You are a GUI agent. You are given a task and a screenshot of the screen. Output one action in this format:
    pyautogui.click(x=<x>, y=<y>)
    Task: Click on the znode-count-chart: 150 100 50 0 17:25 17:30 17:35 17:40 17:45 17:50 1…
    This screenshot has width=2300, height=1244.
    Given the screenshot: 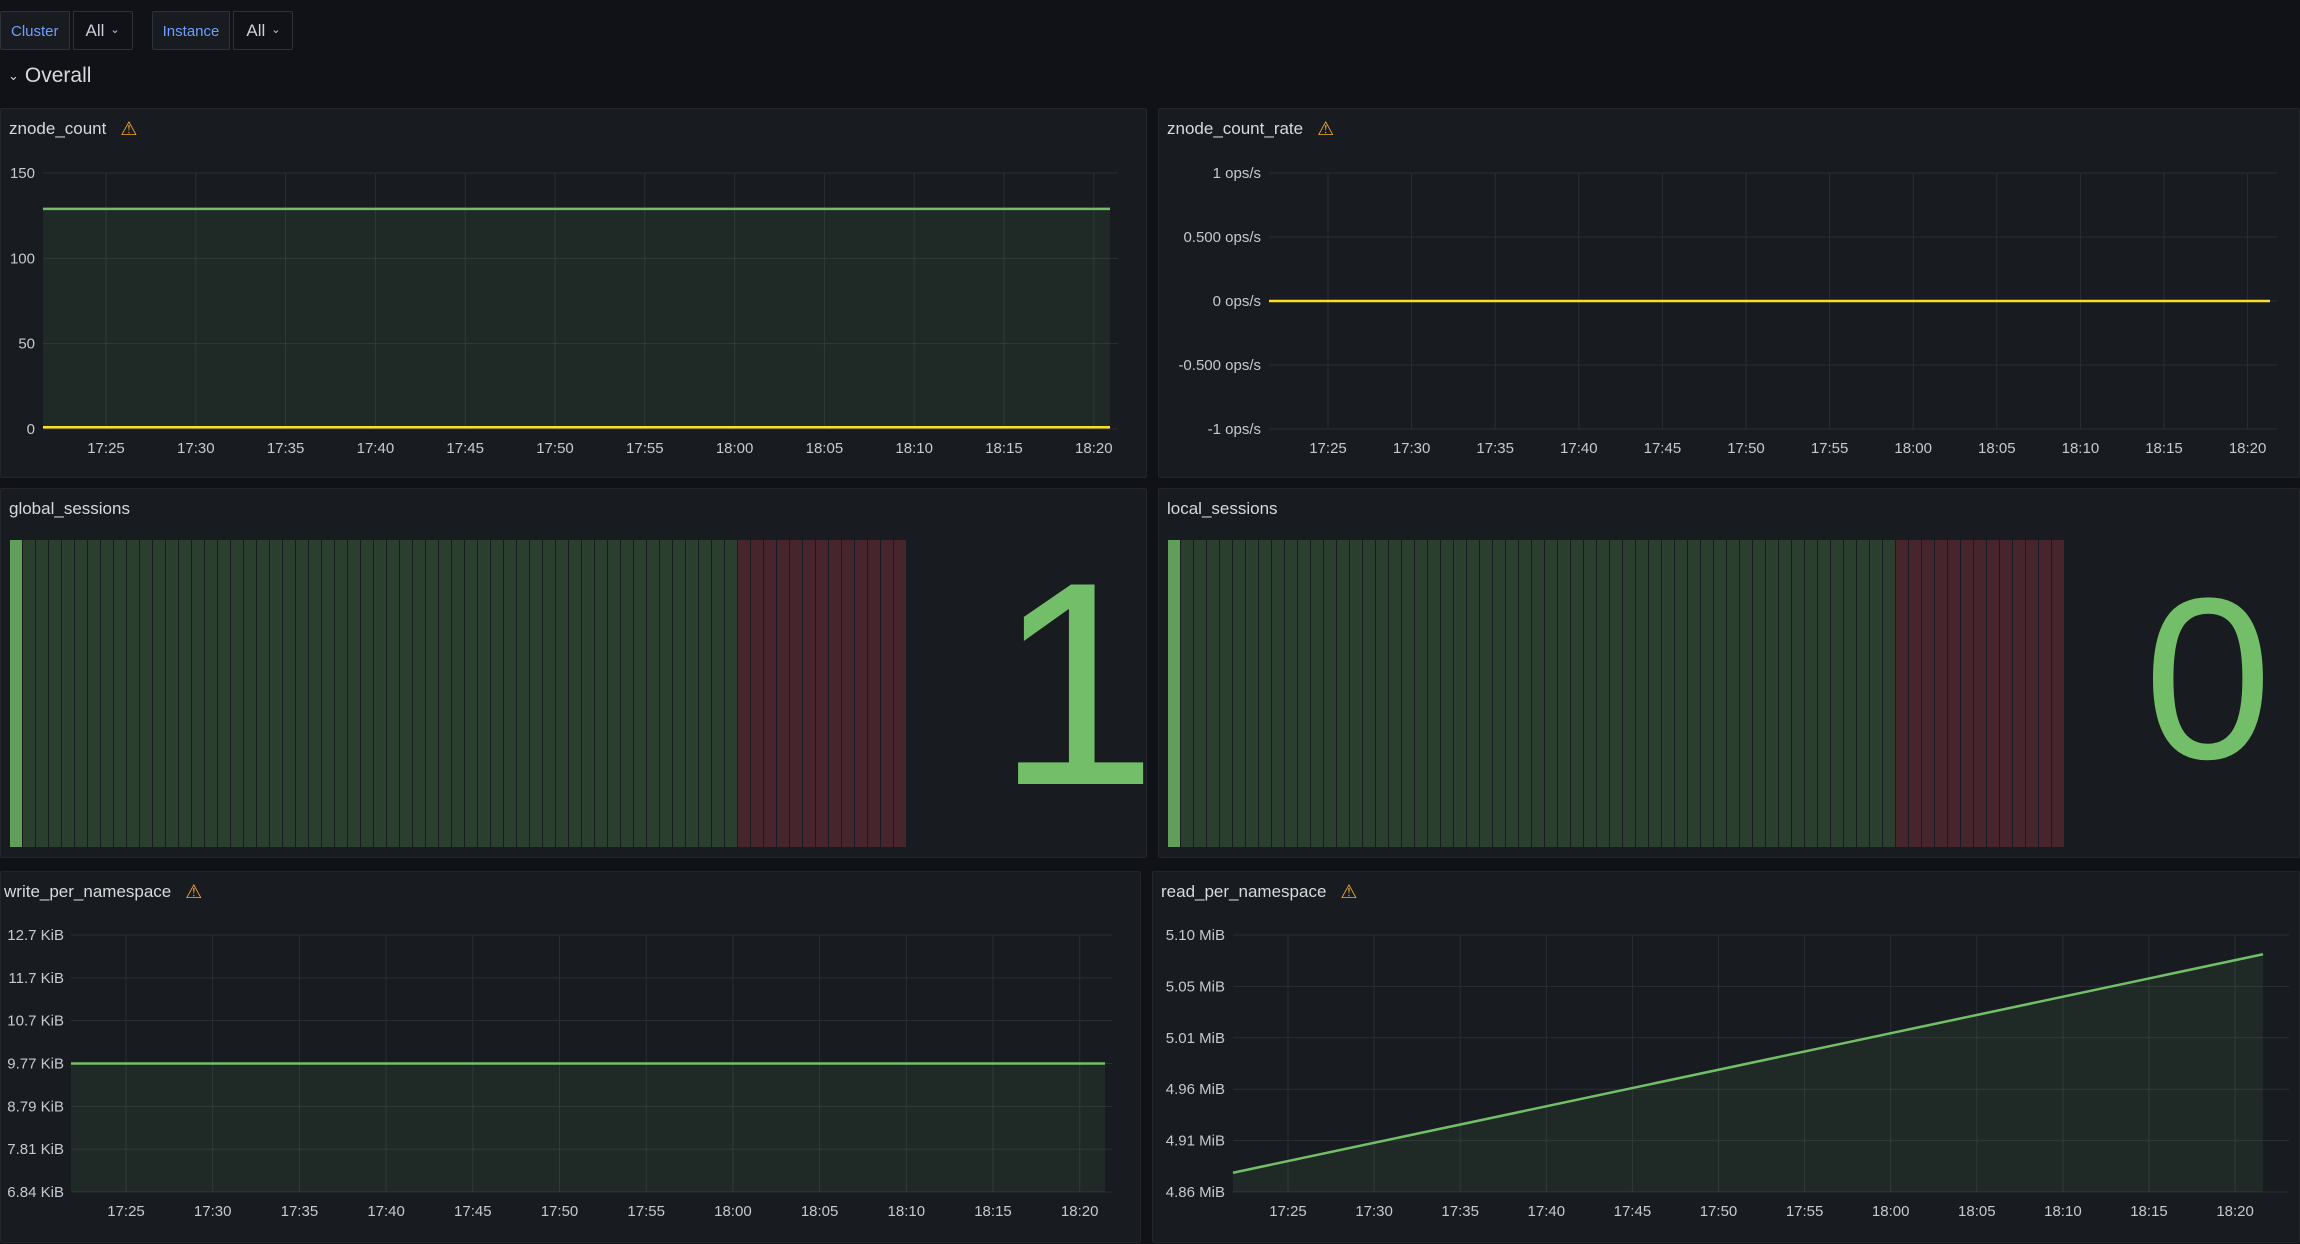 What is the action you would take?
    pyautogui.click(x=564, y=311)
    